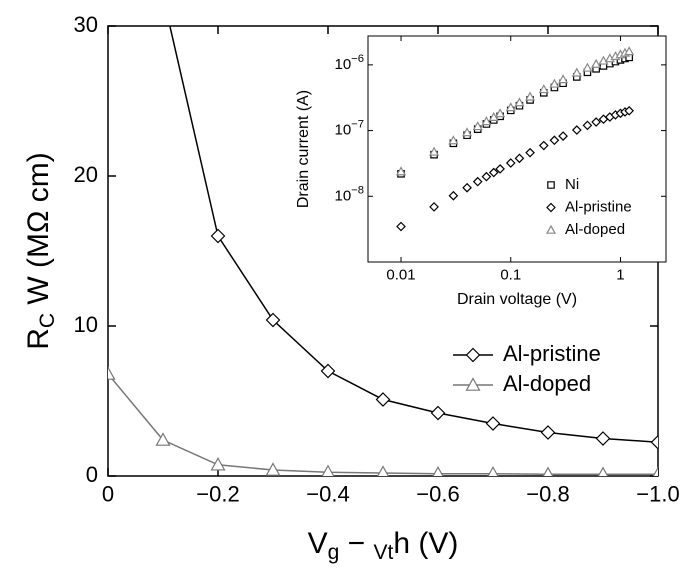 The width and height of the screenshot is (691, 568). What do you see at coordinates (400, 274) in the screenshot?
I see `x-tick-label: 0.01` at bounding box center [400, 274].